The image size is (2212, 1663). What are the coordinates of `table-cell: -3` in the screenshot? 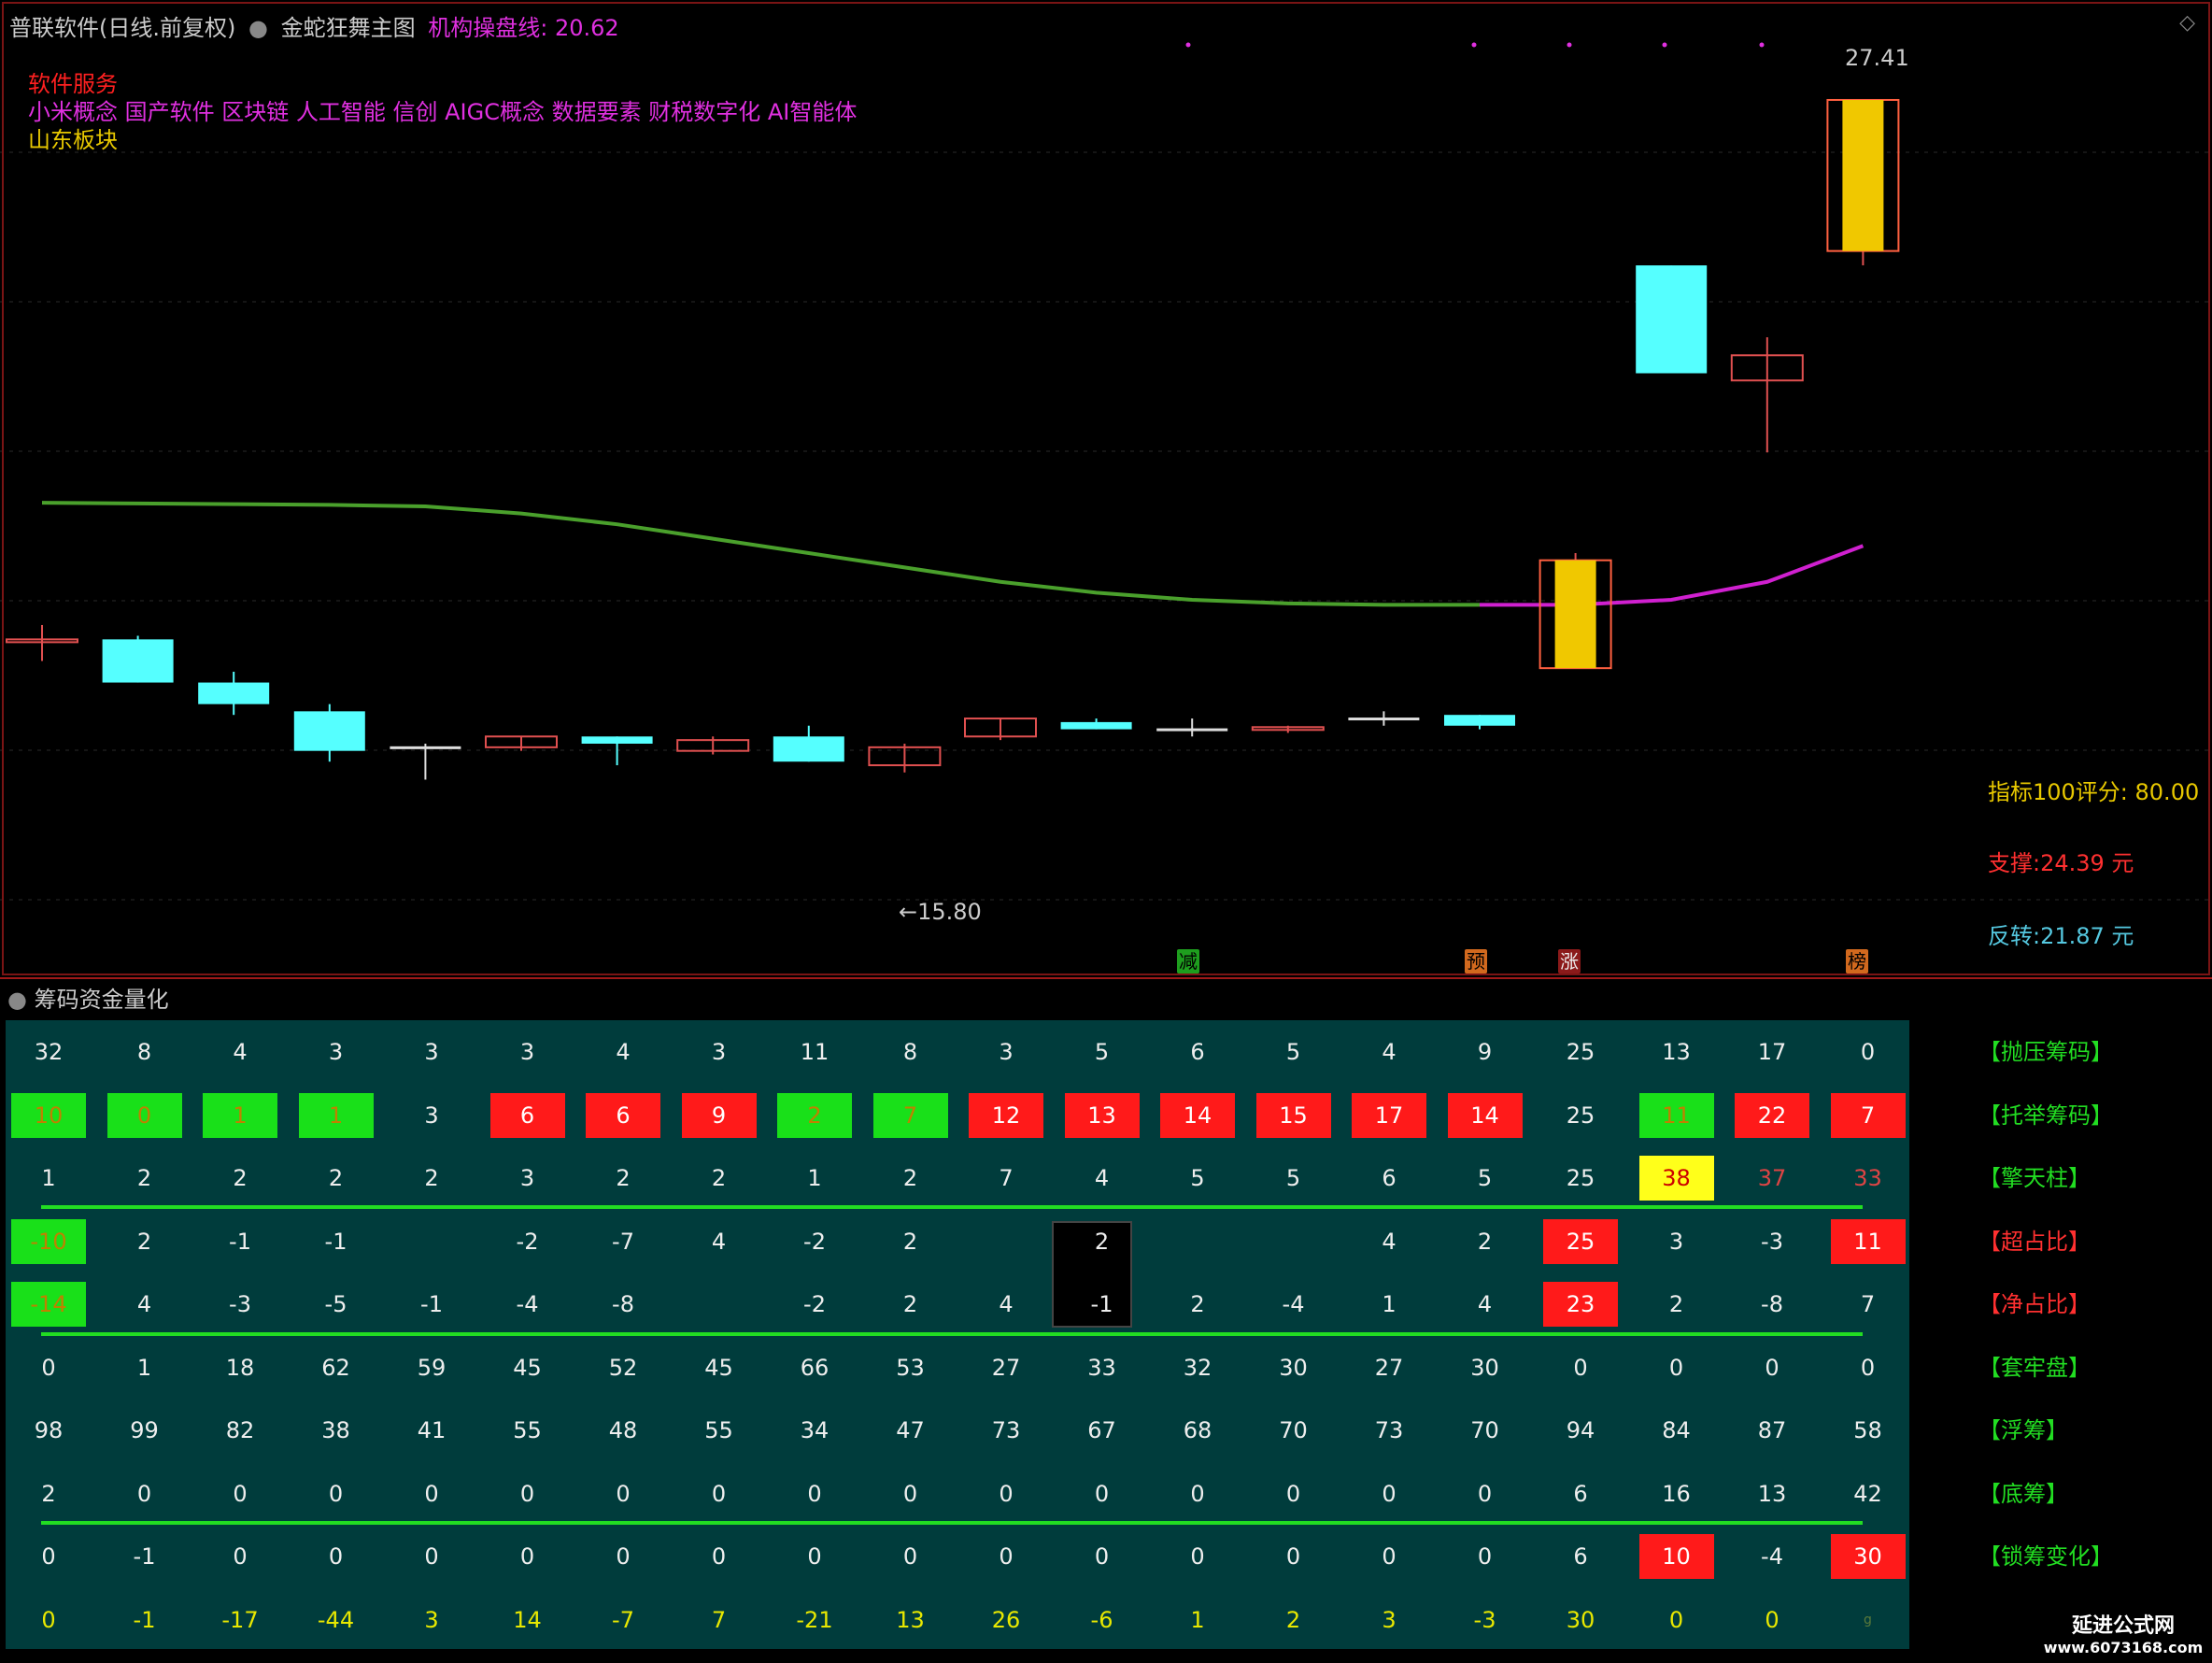 It's located at (240, 1304).